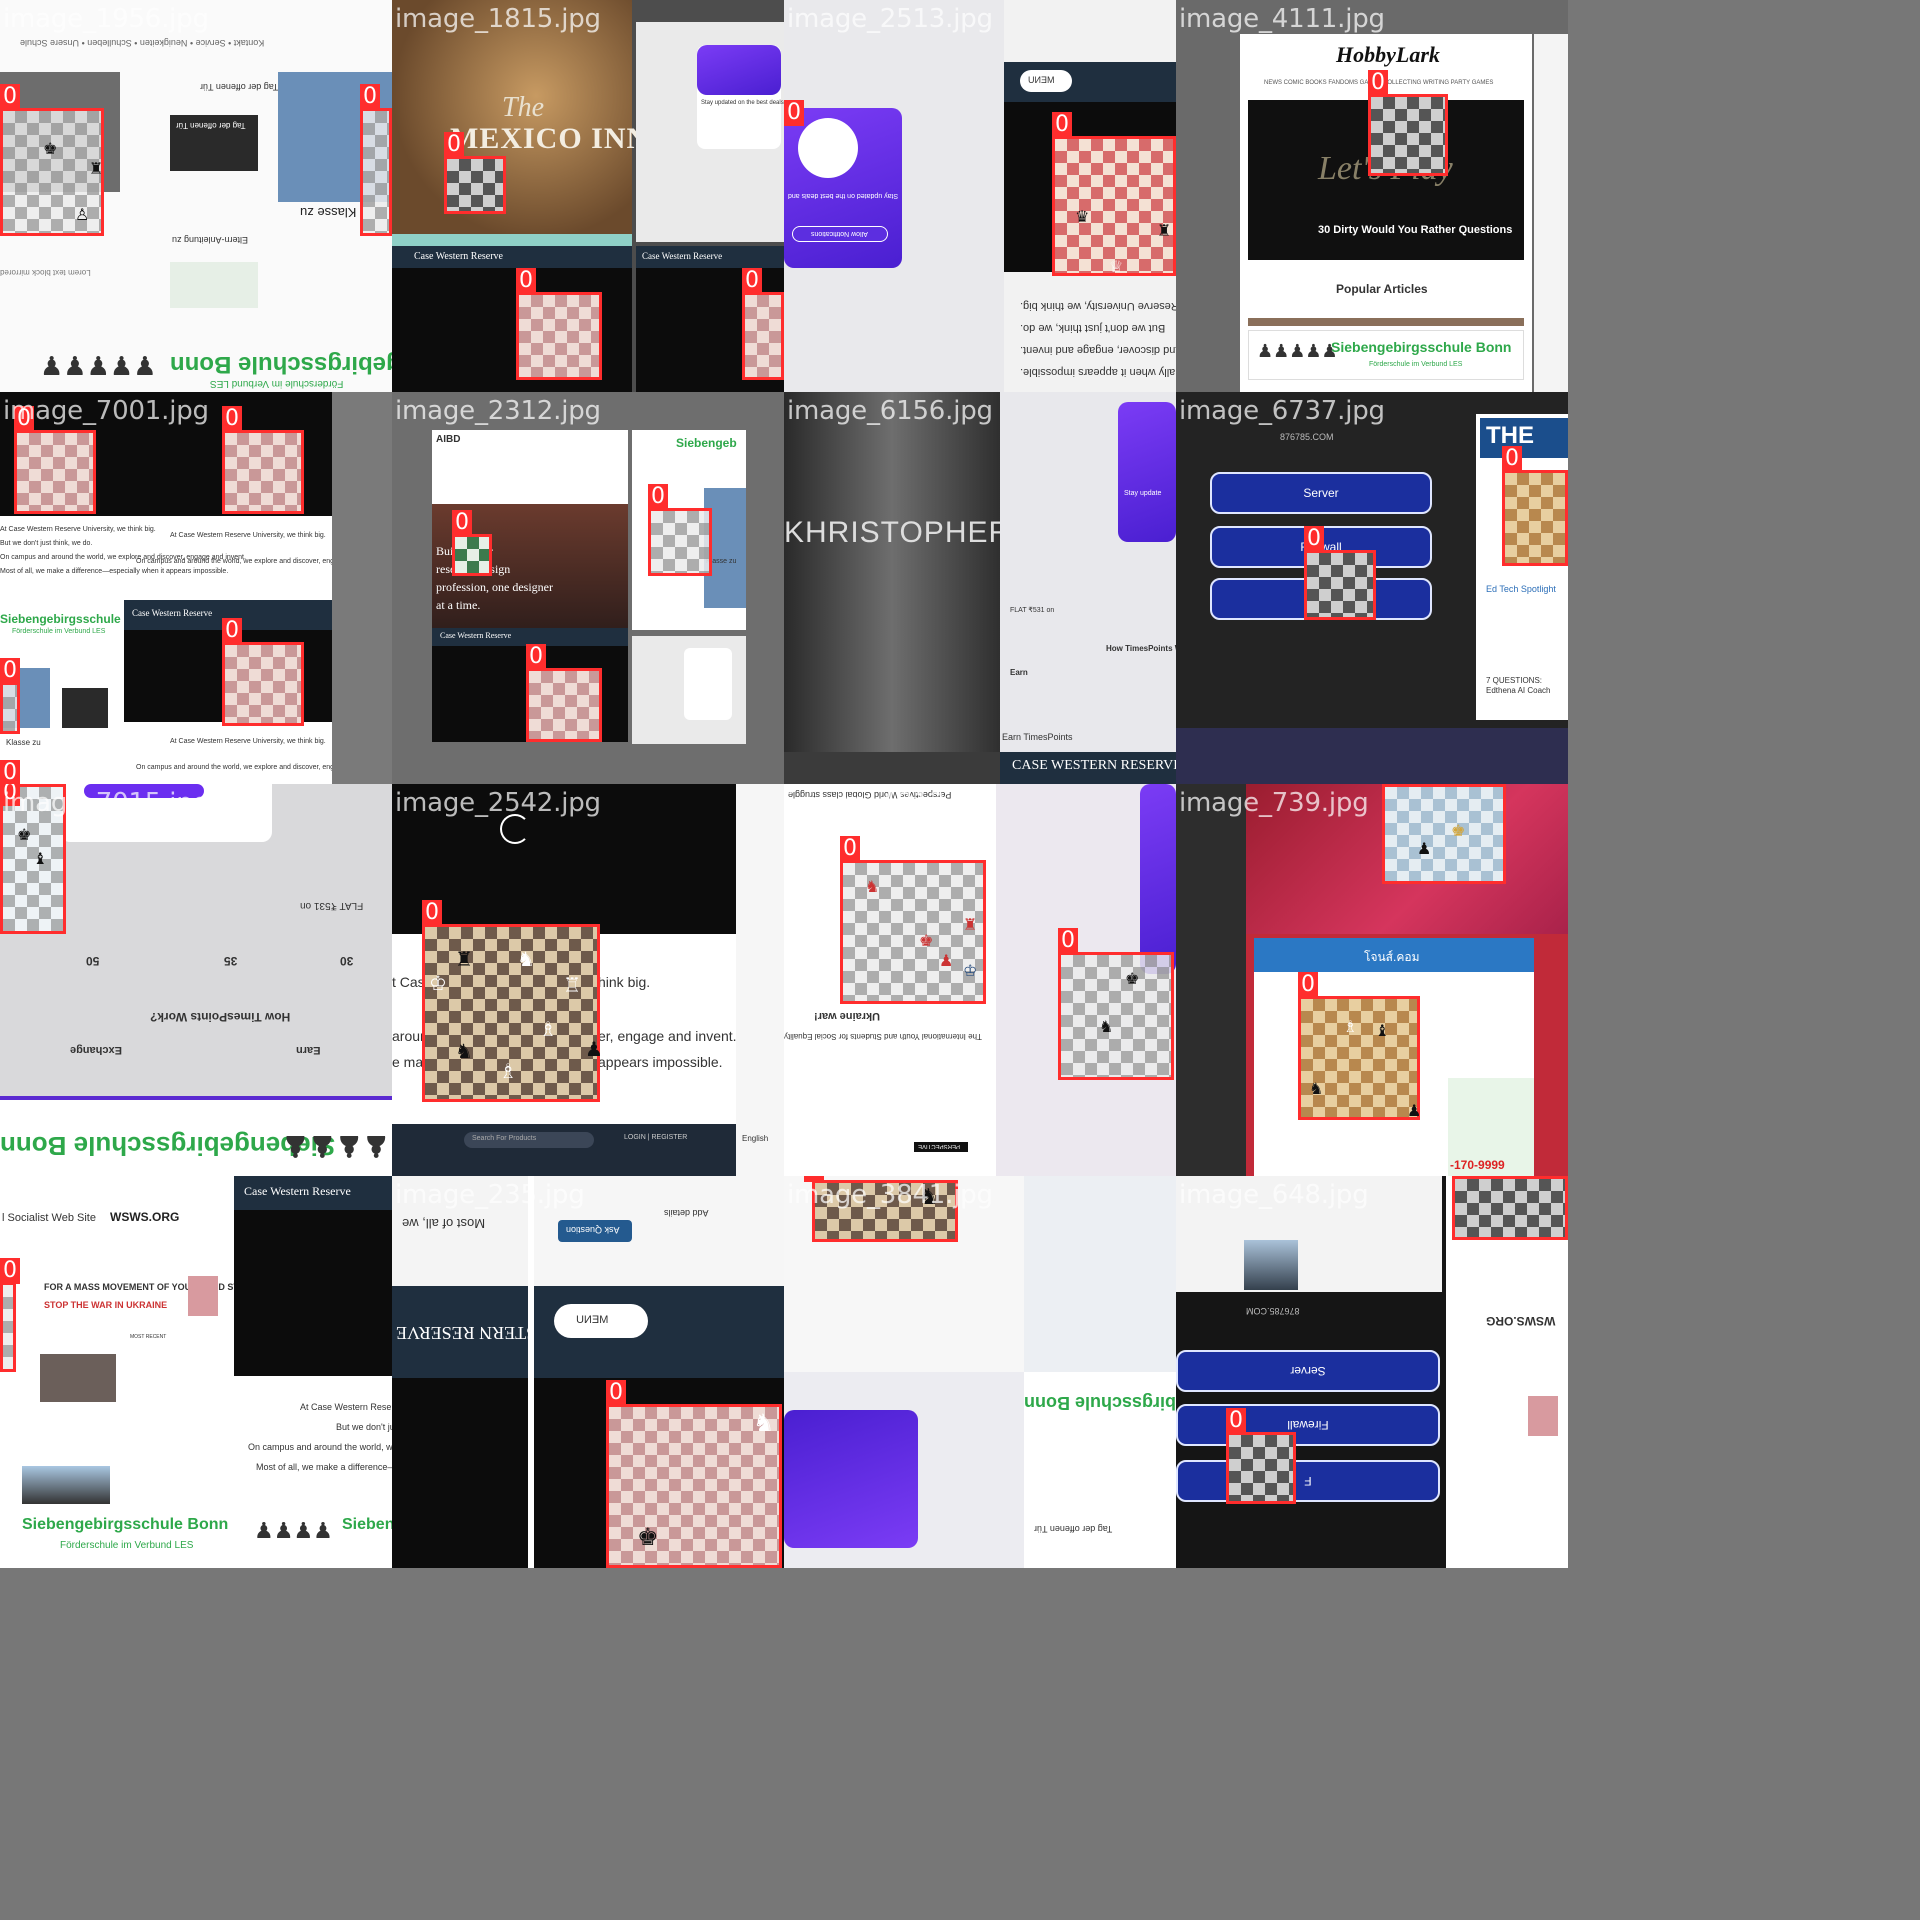 Image resolution: width=1920 pixels, height=1920 pixels. I want to click on search-input: Search For Products, so click(529, 1140).